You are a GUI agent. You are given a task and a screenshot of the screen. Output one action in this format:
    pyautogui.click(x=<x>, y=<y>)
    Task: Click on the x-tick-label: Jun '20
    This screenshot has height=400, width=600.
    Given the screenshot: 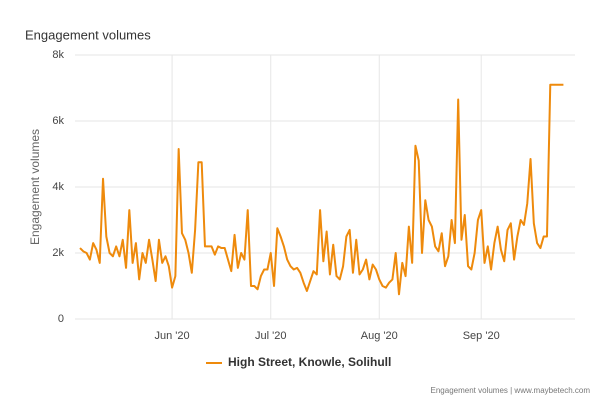 What is the action you would take?
    pyautogui.click(x=172, y=336)
    